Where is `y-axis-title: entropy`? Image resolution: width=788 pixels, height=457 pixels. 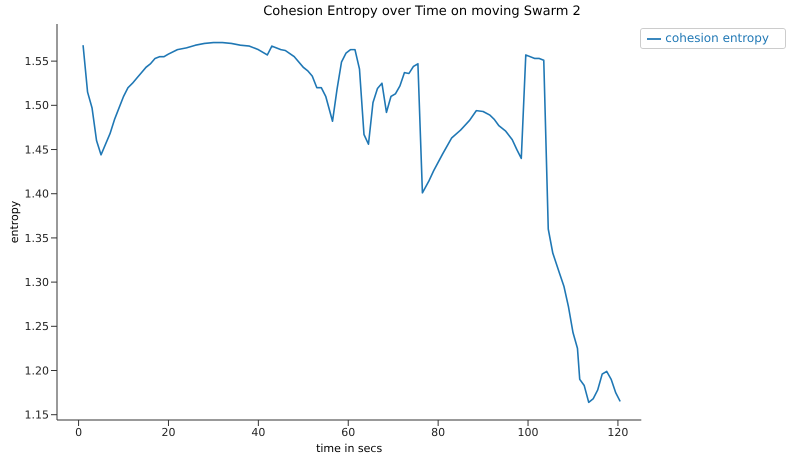
y-axis-title: entropy is located at coordinates (14, 222).